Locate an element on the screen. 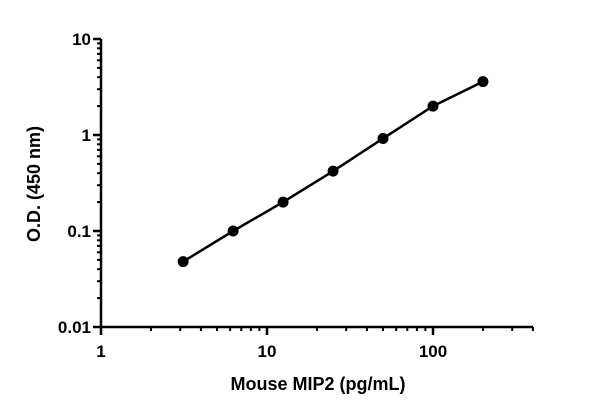 Image resolution: width=600 pixels, height=418 pixels. y-tick-label: 0.1 is located at coordinates (79, 231).